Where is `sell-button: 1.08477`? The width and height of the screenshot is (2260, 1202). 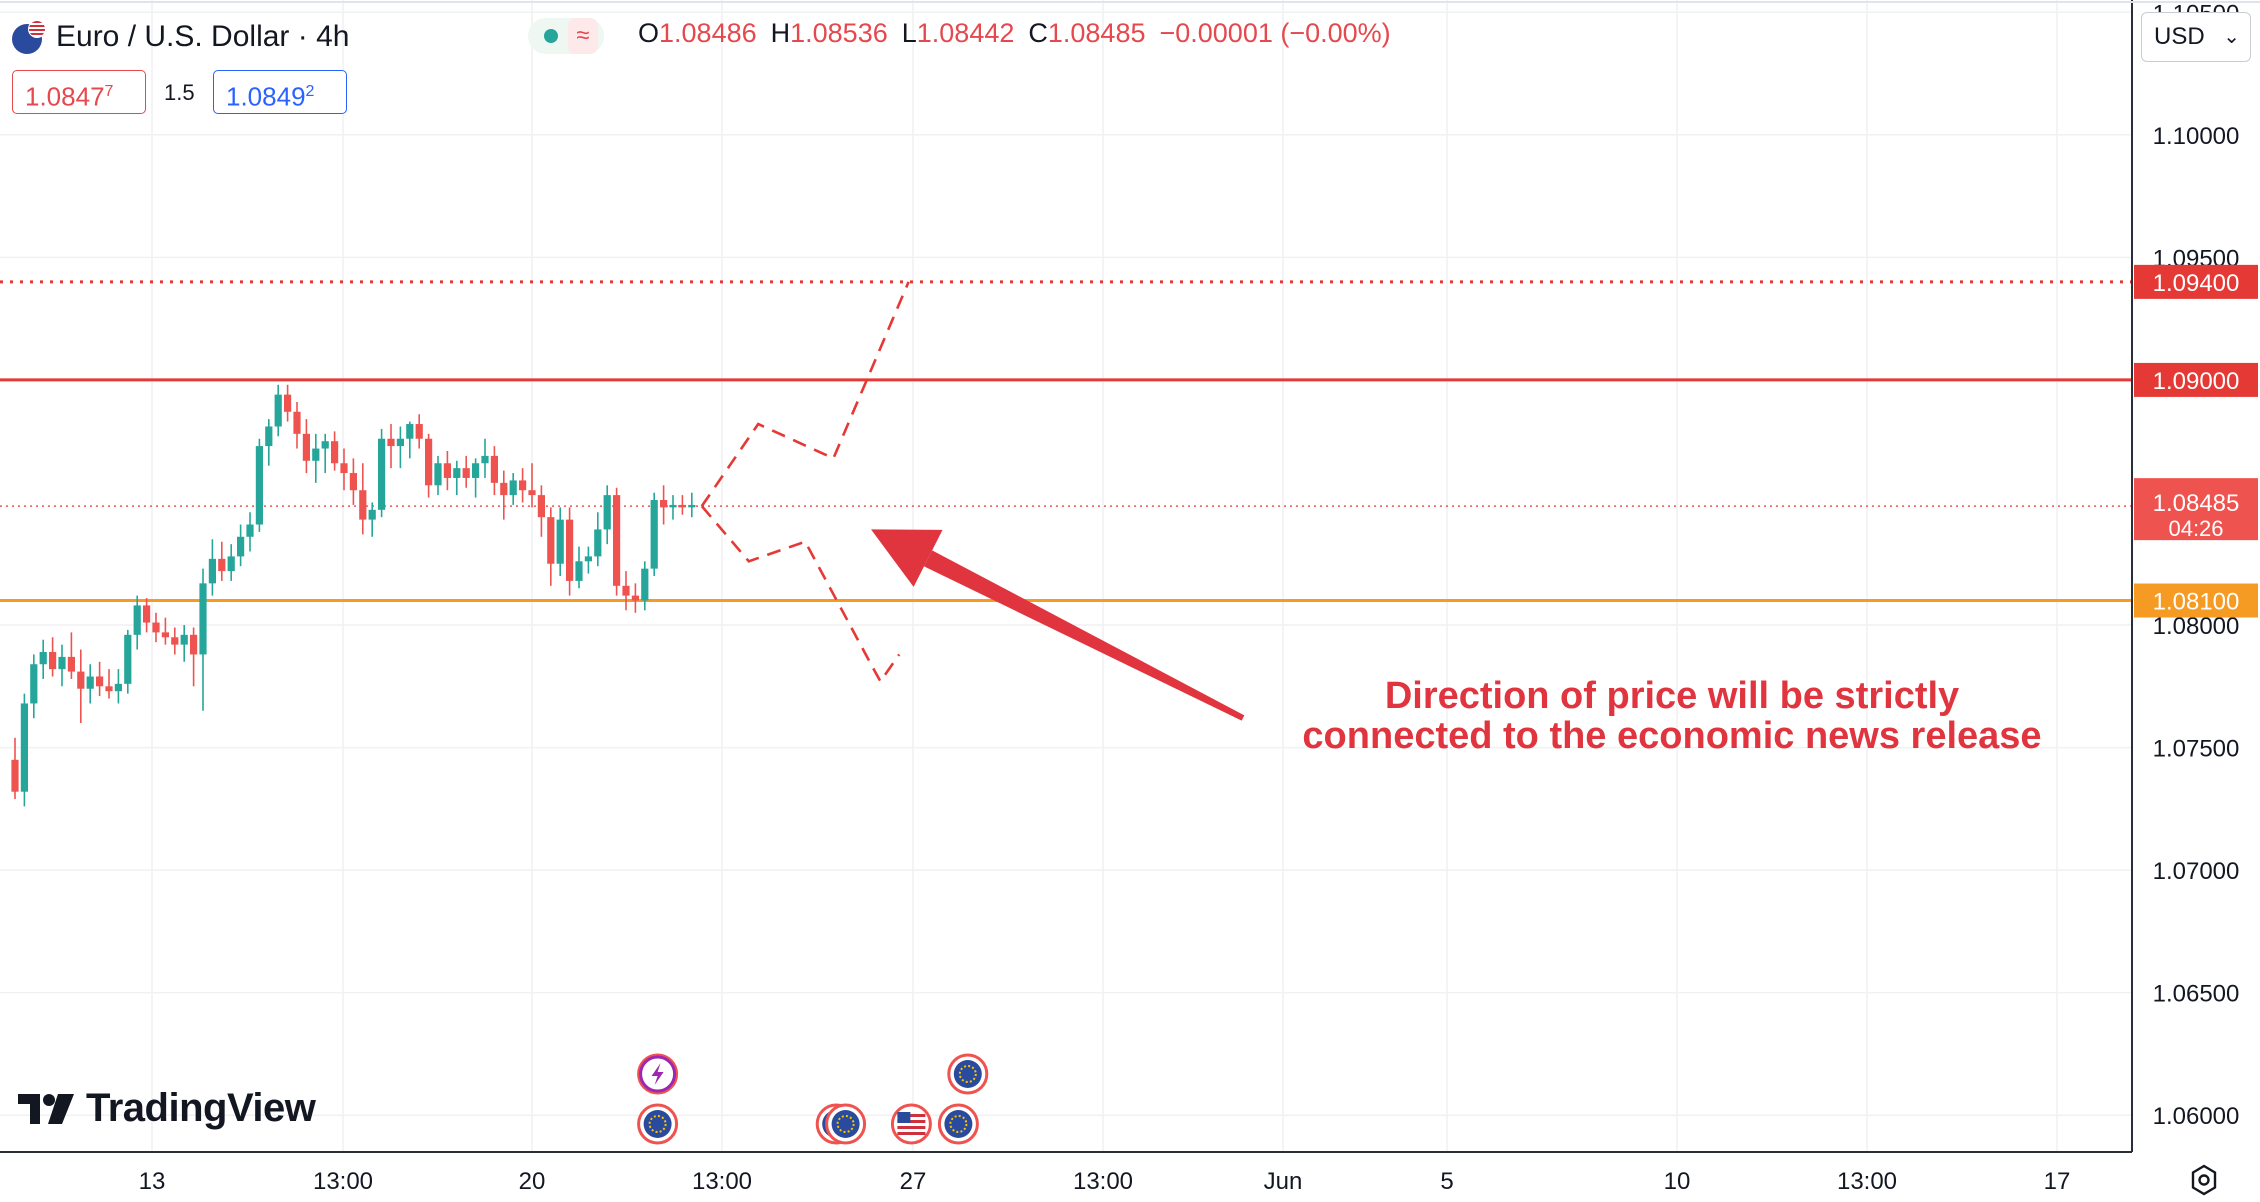
sell-button: 1.08477 is located at coordinates (79, 92).